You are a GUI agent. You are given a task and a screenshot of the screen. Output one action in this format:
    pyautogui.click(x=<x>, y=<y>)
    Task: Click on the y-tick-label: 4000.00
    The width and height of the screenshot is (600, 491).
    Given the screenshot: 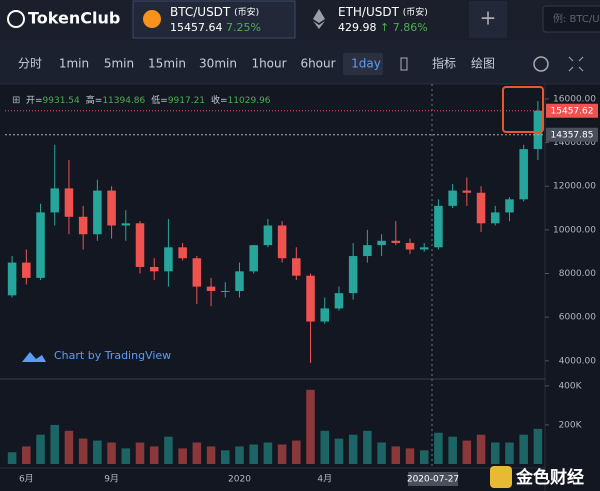 What is the action you would take?
    pyautogui.click(x=577, y=361)
    